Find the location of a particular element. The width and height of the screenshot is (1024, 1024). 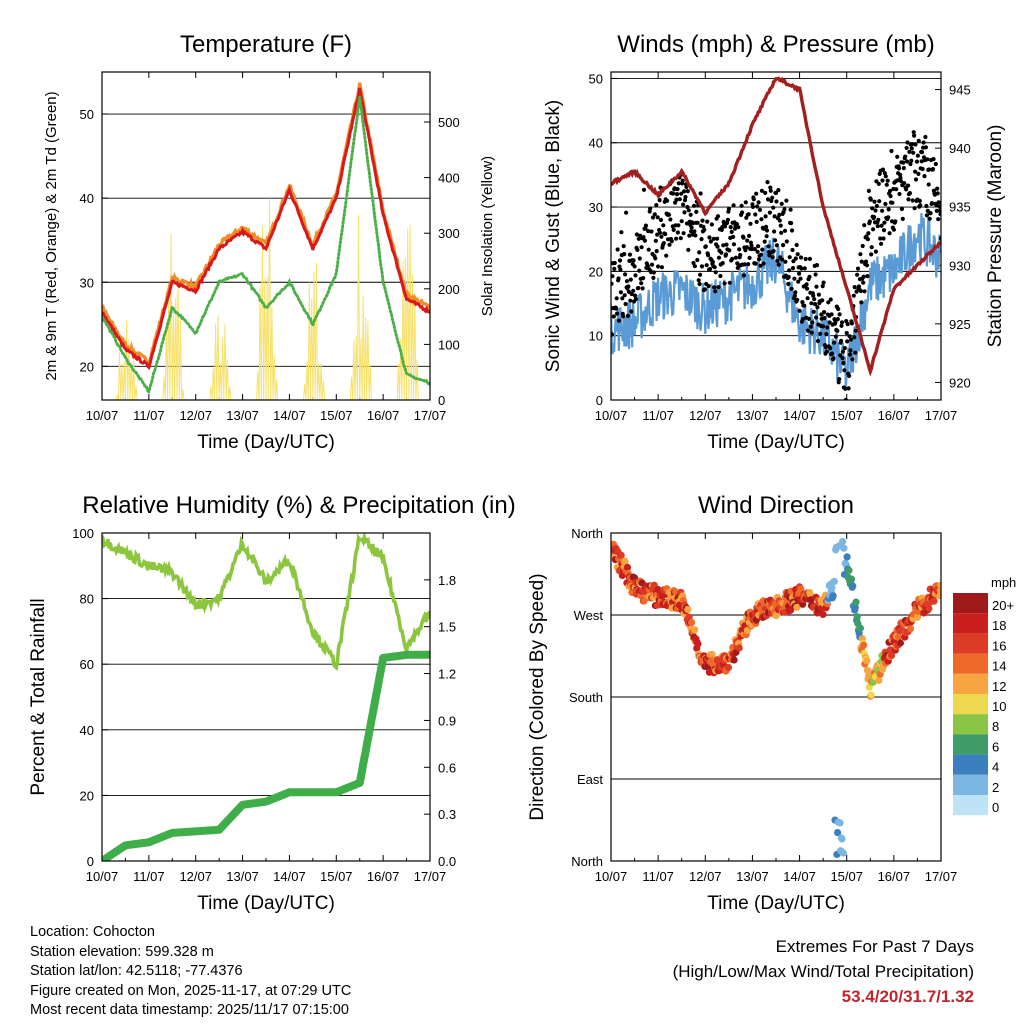

winds-y2tick-label: 945 is located at coordinates (960, 90).